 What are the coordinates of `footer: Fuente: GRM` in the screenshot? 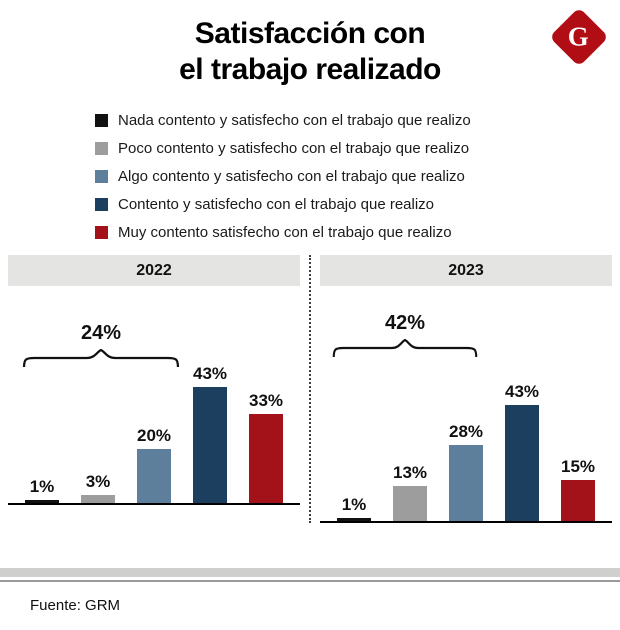 It's located at (310, 599).